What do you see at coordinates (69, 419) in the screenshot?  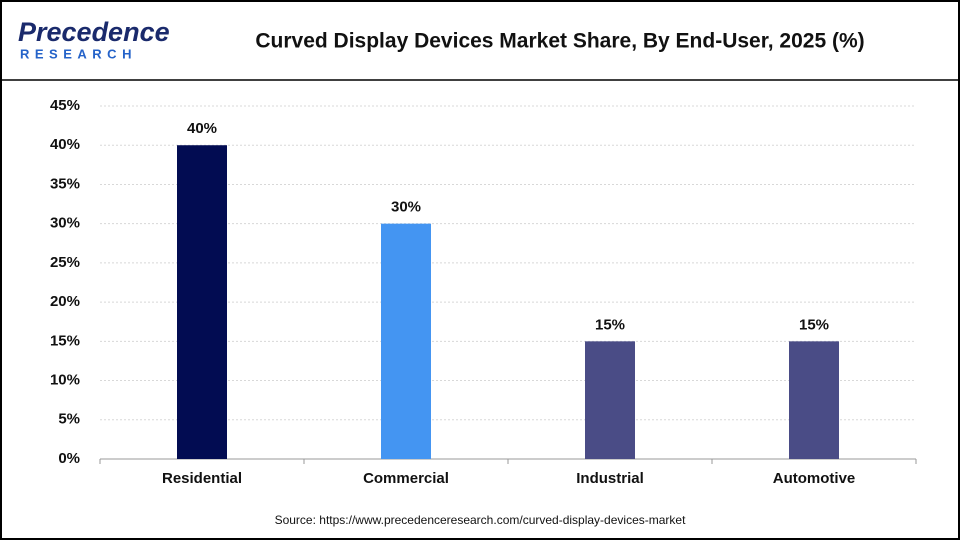 I see `y-tick-label: 5%` at bounding box center [69, 419].